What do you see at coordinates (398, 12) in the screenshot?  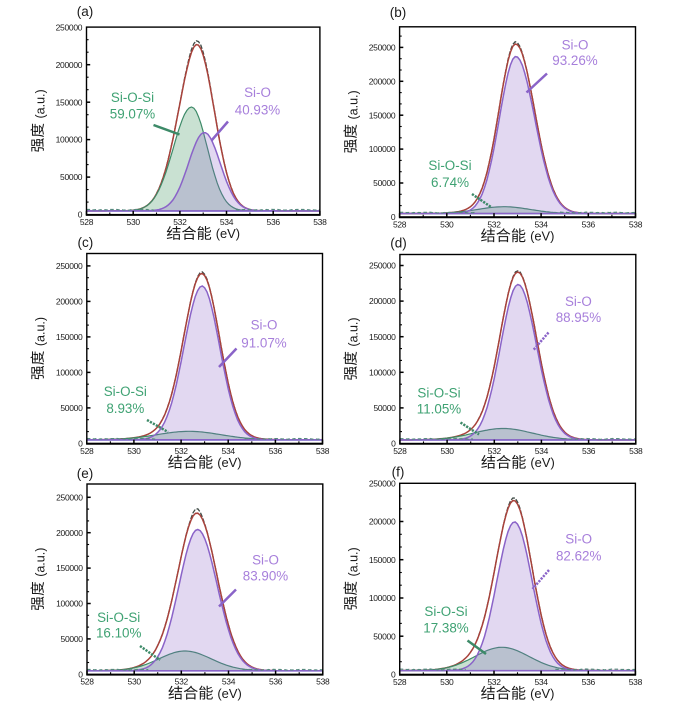 I see `svg-text: (b)` at bounding box center [398, 12].